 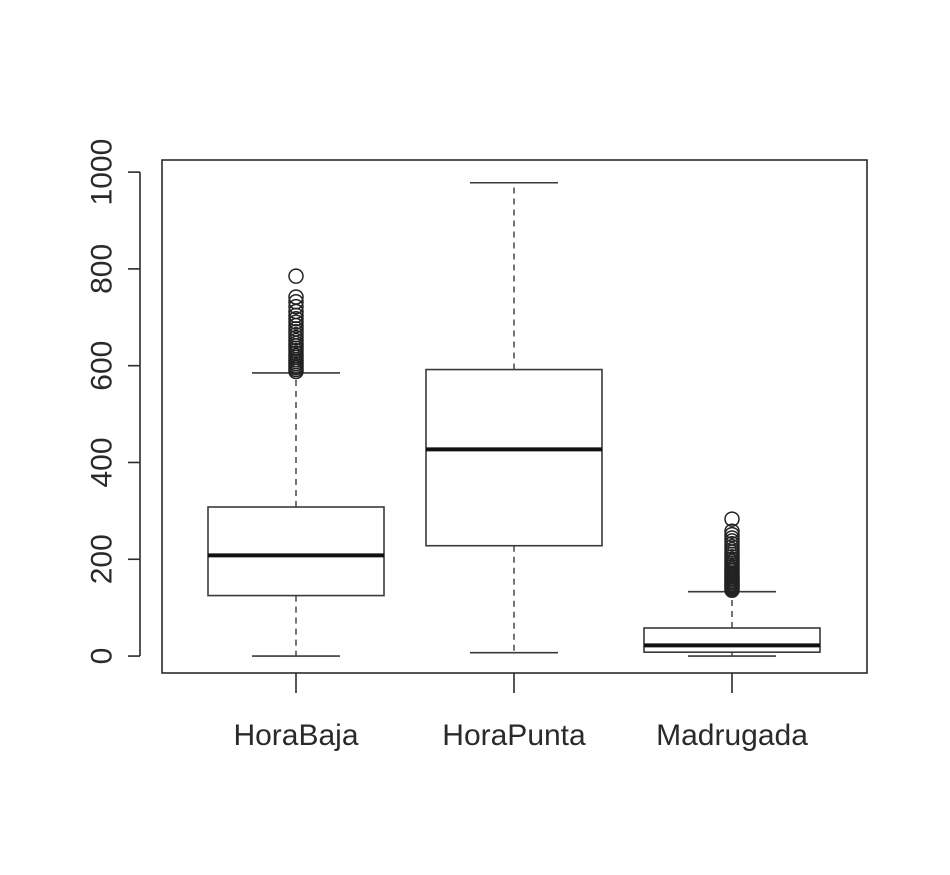 I want to click on box-horapunta, so click(x=514, y=417).